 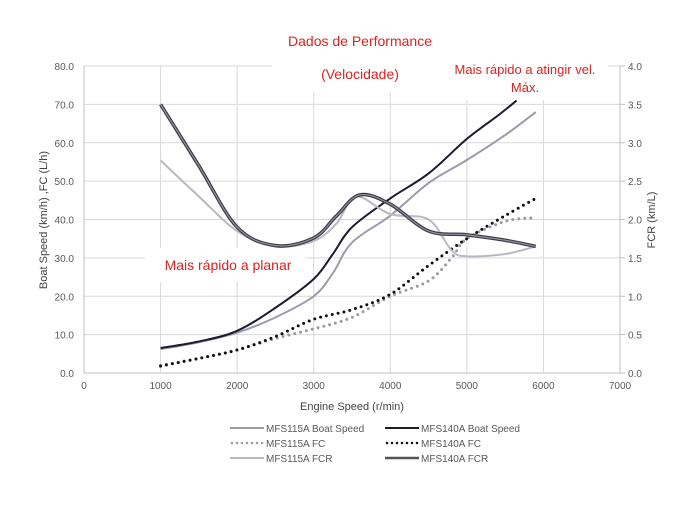 What do you see at coordinates (295, 444) in the screenshot?
I see `legend-label: MFS115A FC` at bounding box center [295, 444].